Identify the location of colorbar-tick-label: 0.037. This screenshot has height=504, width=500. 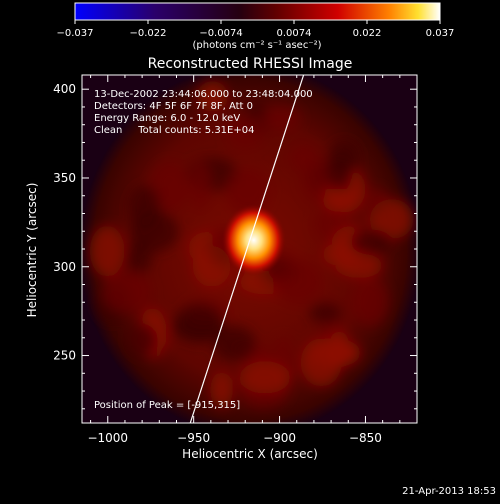
(440, 33).